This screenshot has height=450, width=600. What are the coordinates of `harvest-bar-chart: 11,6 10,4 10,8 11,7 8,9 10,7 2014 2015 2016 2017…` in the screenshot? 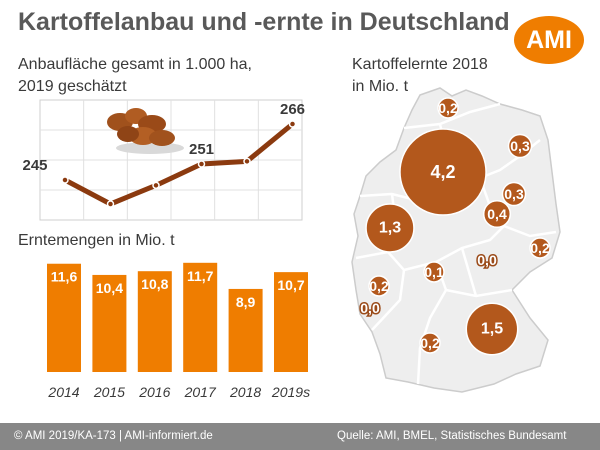 It's located at (178, 331).